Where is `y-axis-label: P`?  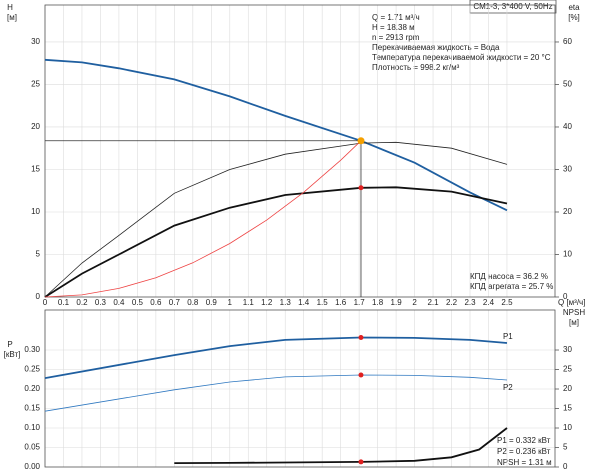 y-axis-label: P is located at coordinates (9, 344).